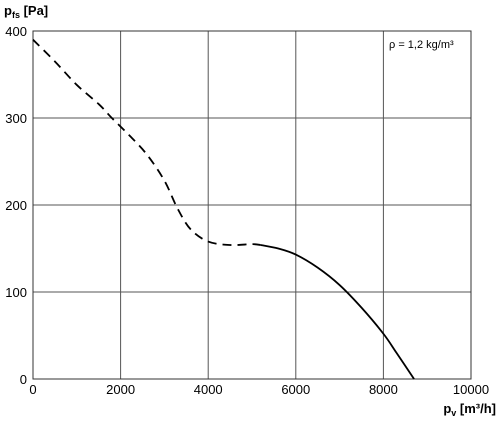 Image resolution: width=500 pixels, height=421 pixels. I want to click on x-tick-label: 2000, so click(120, 389).